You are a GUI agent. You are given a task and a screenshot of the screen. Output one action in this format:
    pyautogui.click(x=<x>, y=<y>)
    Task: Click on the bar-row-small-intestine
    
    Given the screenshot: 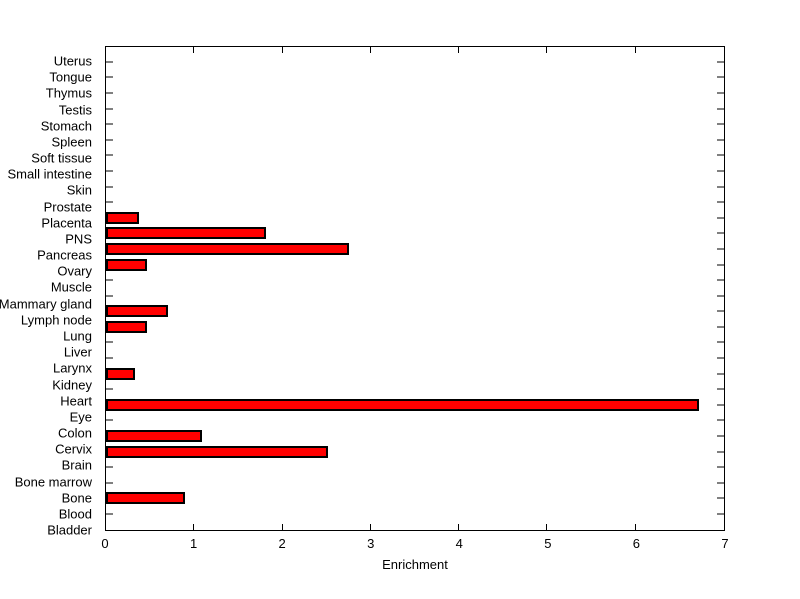 What is the action you would take?
    pyautogui.click(x=415, y=171)
    